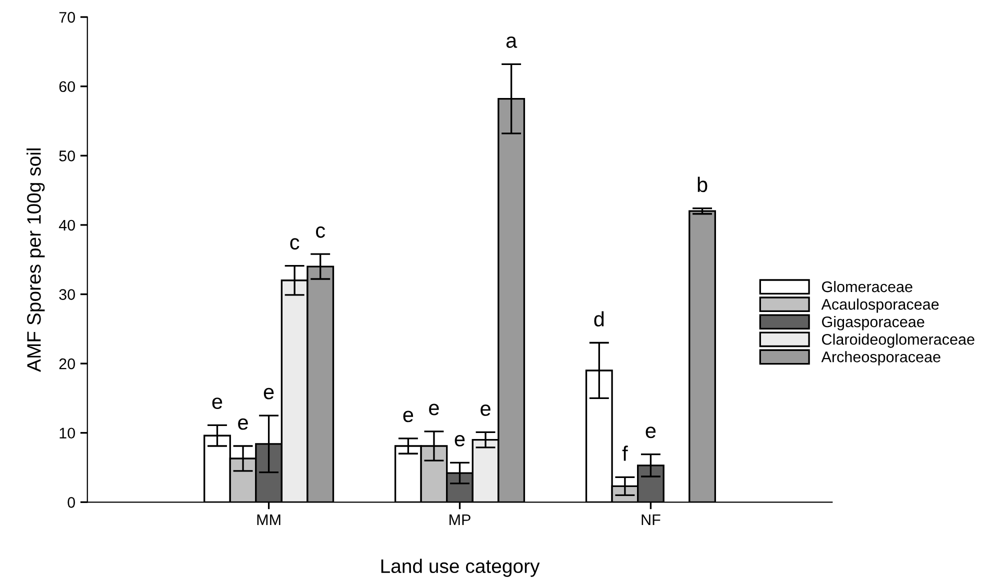 Image resolution: width=993 pixels, height=588 pixels. I want to click on y-tick-label: 60, so click(67, 86).